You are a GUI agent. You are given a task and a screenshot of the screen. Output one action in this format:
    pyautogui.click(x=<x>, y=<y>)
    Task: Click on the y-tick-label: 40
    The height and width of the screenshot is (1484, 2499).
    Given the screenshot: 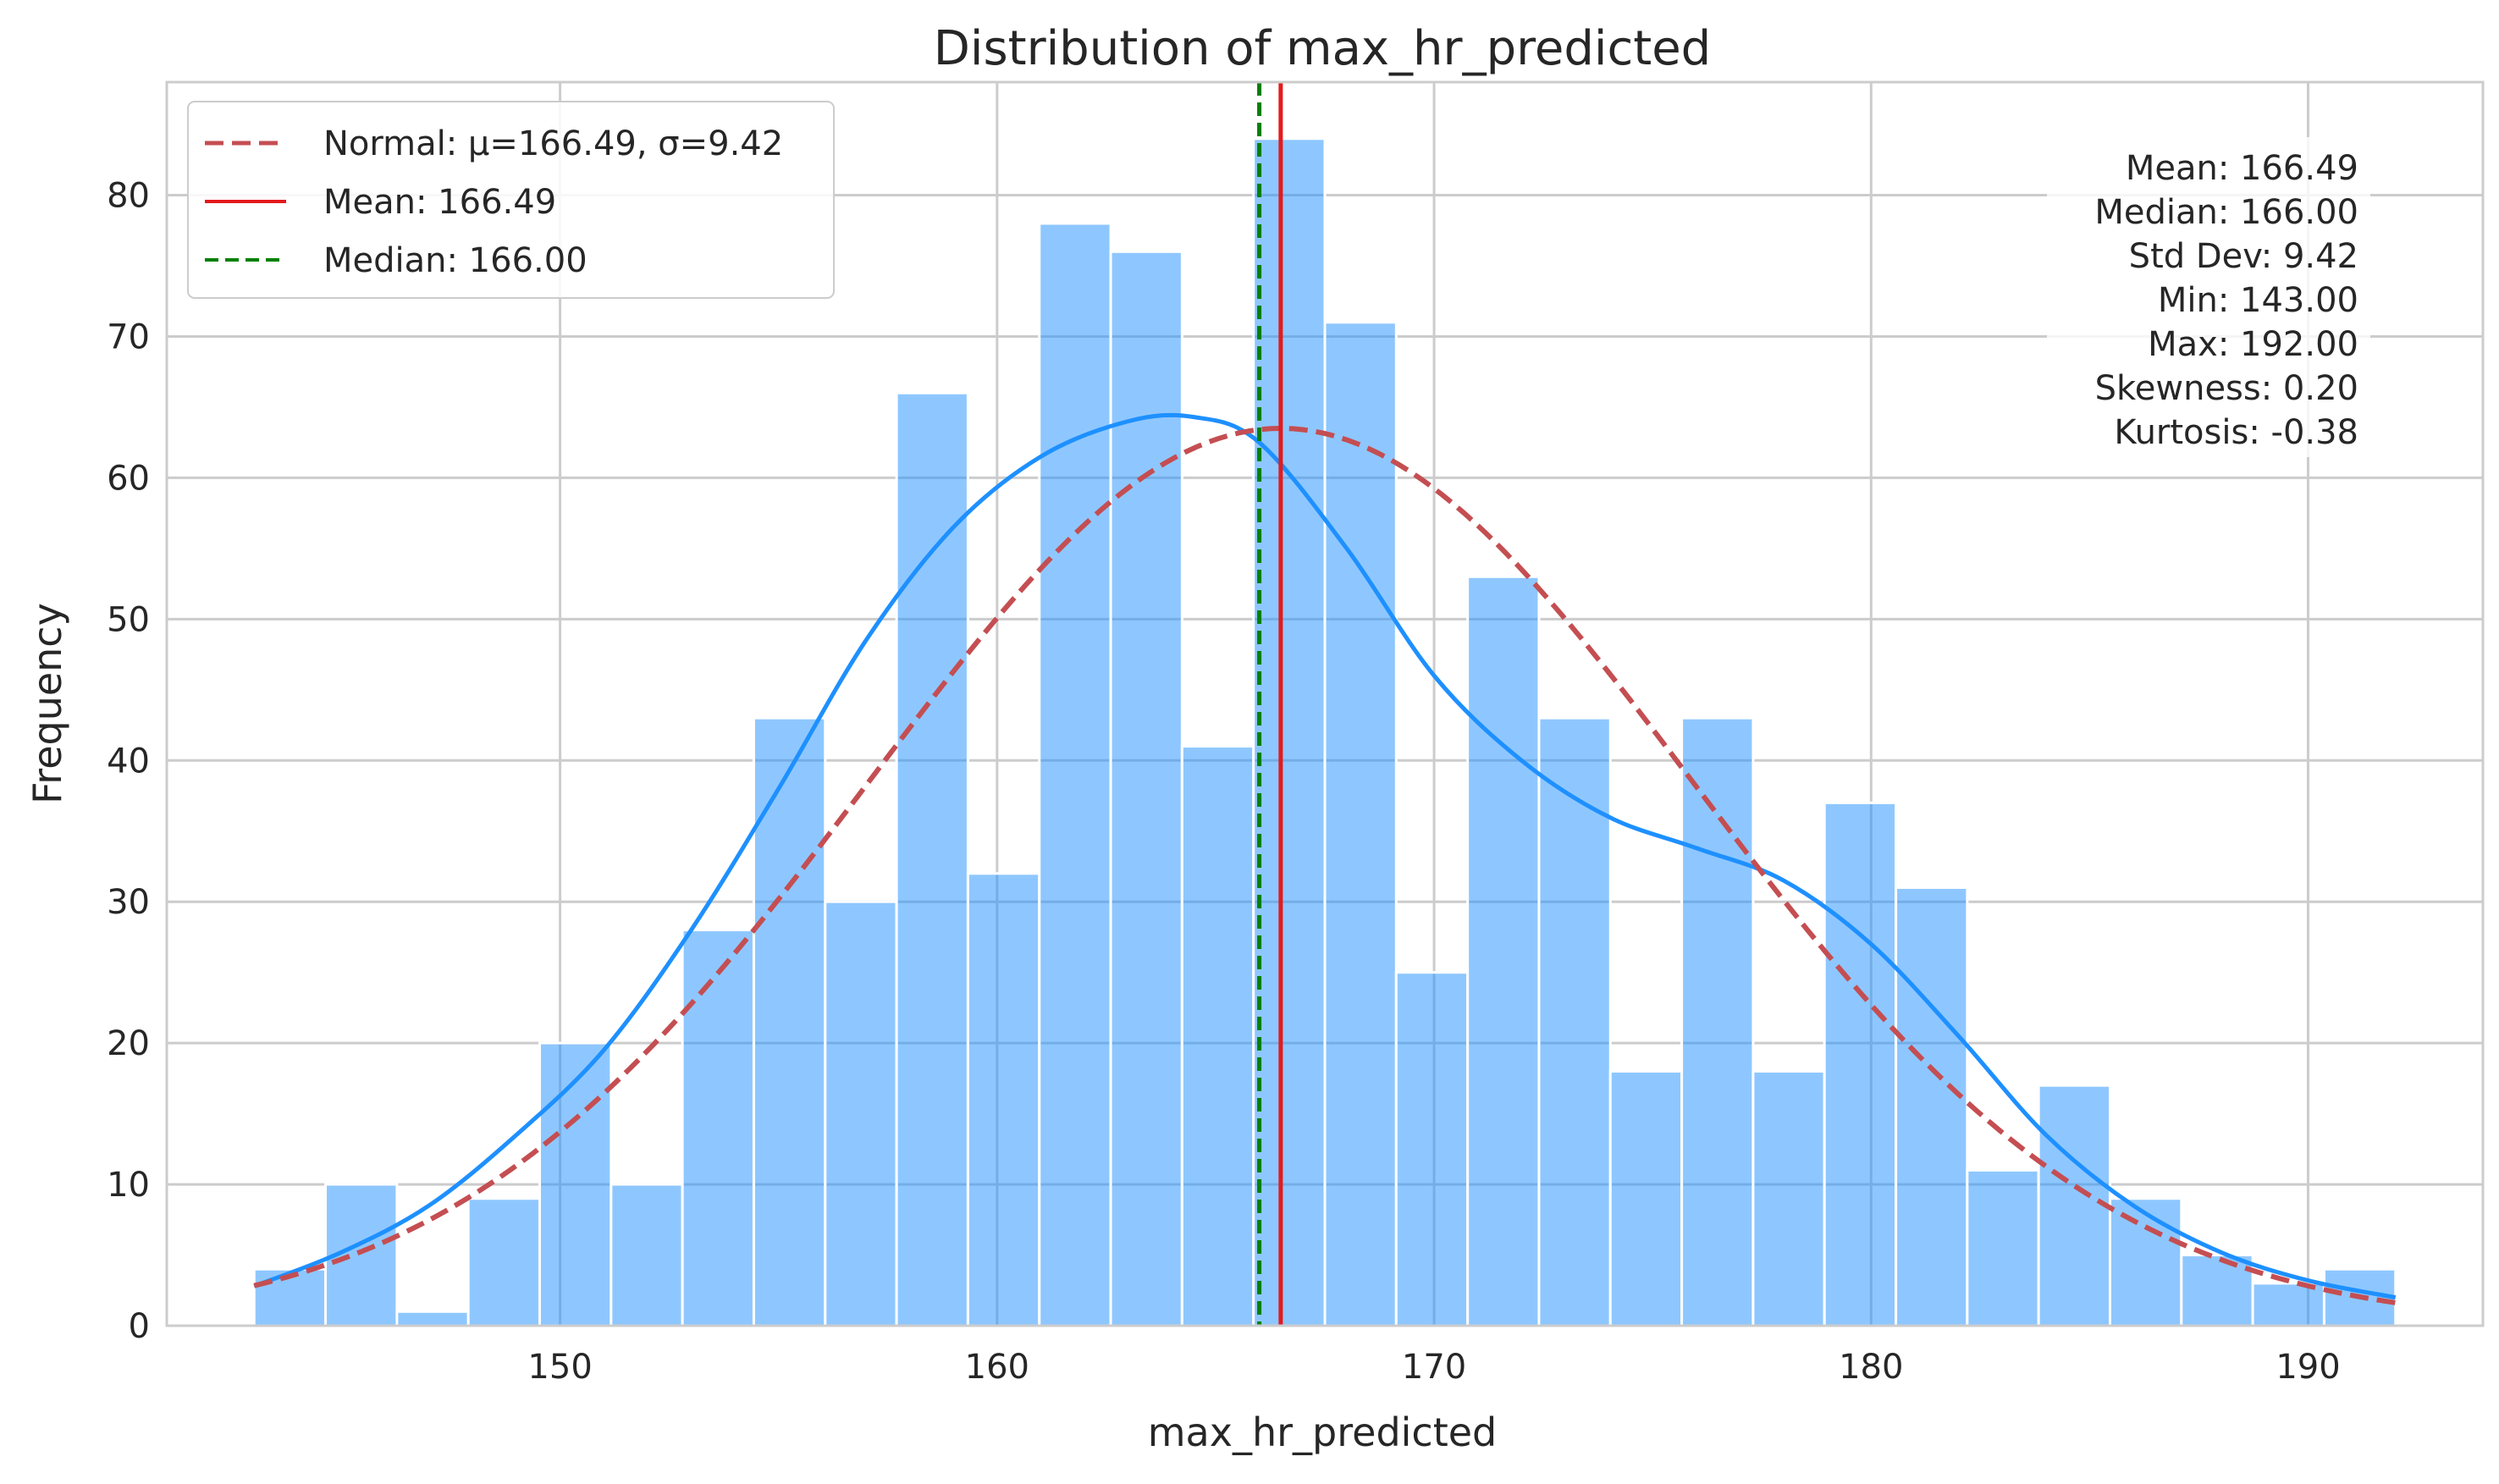 What is the action you would take?
    pyautogui.click(x=128, y=761)
    